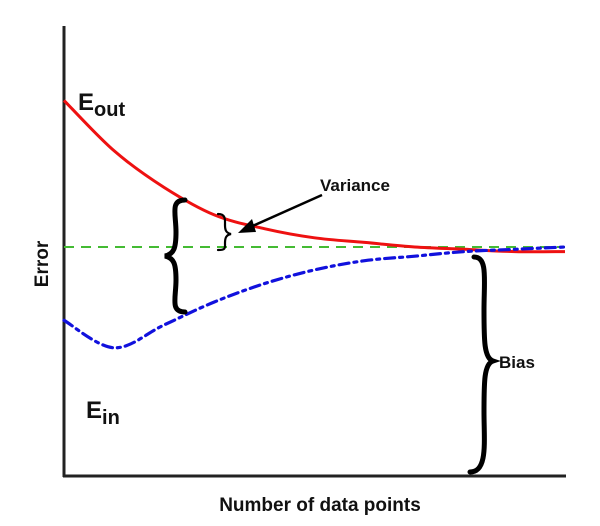 The image size is (600, 526). I want to click on variance-label: Variance, so click(355, 185).